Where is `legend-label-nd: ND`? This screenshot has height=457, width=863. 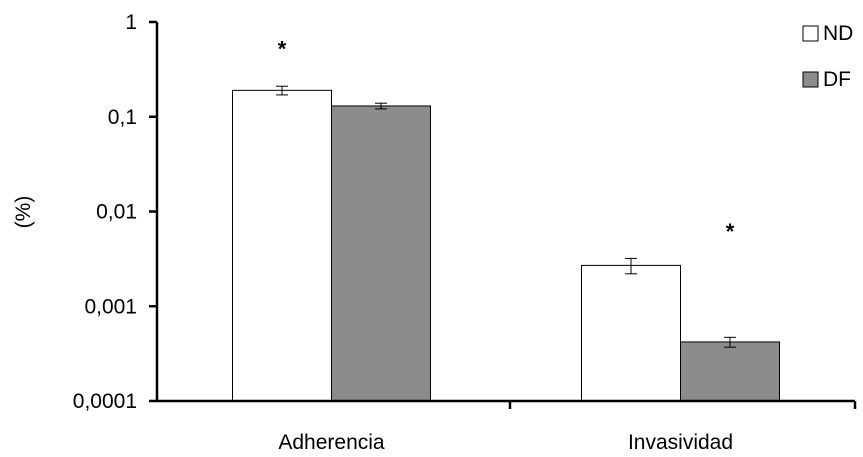 legend-label-nd: ND is located at coordinates (838, 33).